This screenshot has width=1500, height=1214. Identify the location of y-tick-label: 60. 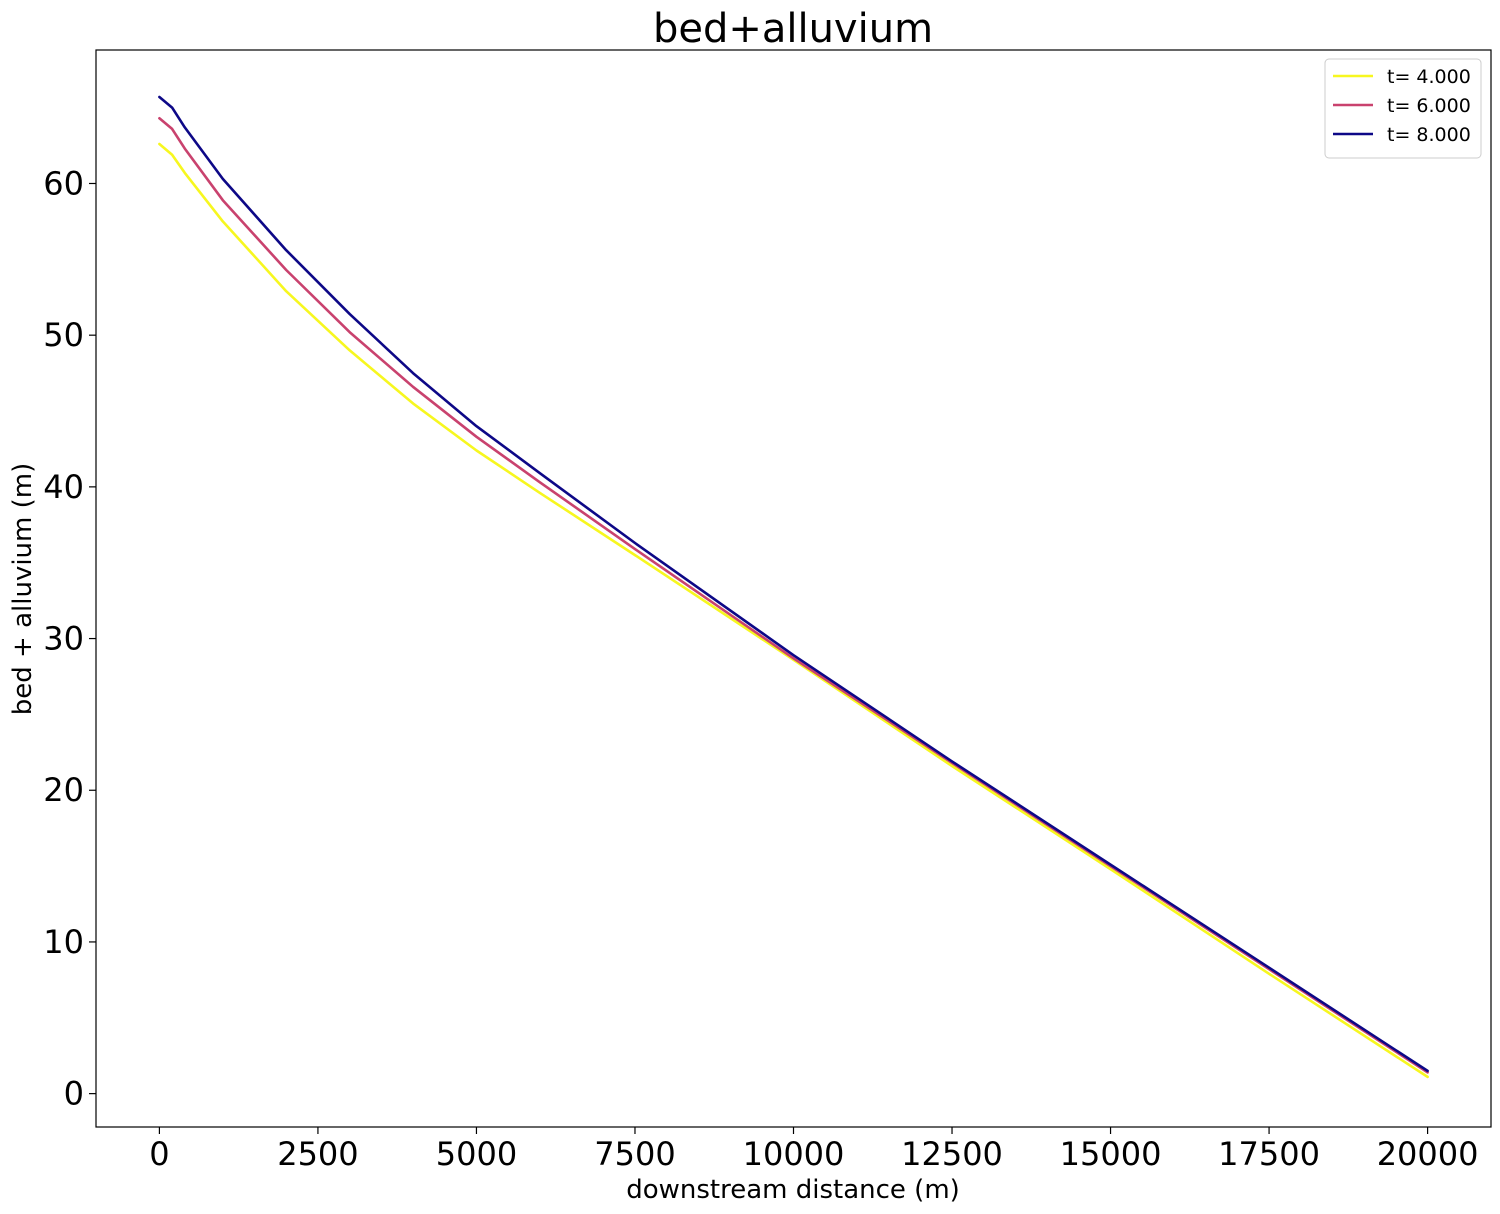
(63, 183).